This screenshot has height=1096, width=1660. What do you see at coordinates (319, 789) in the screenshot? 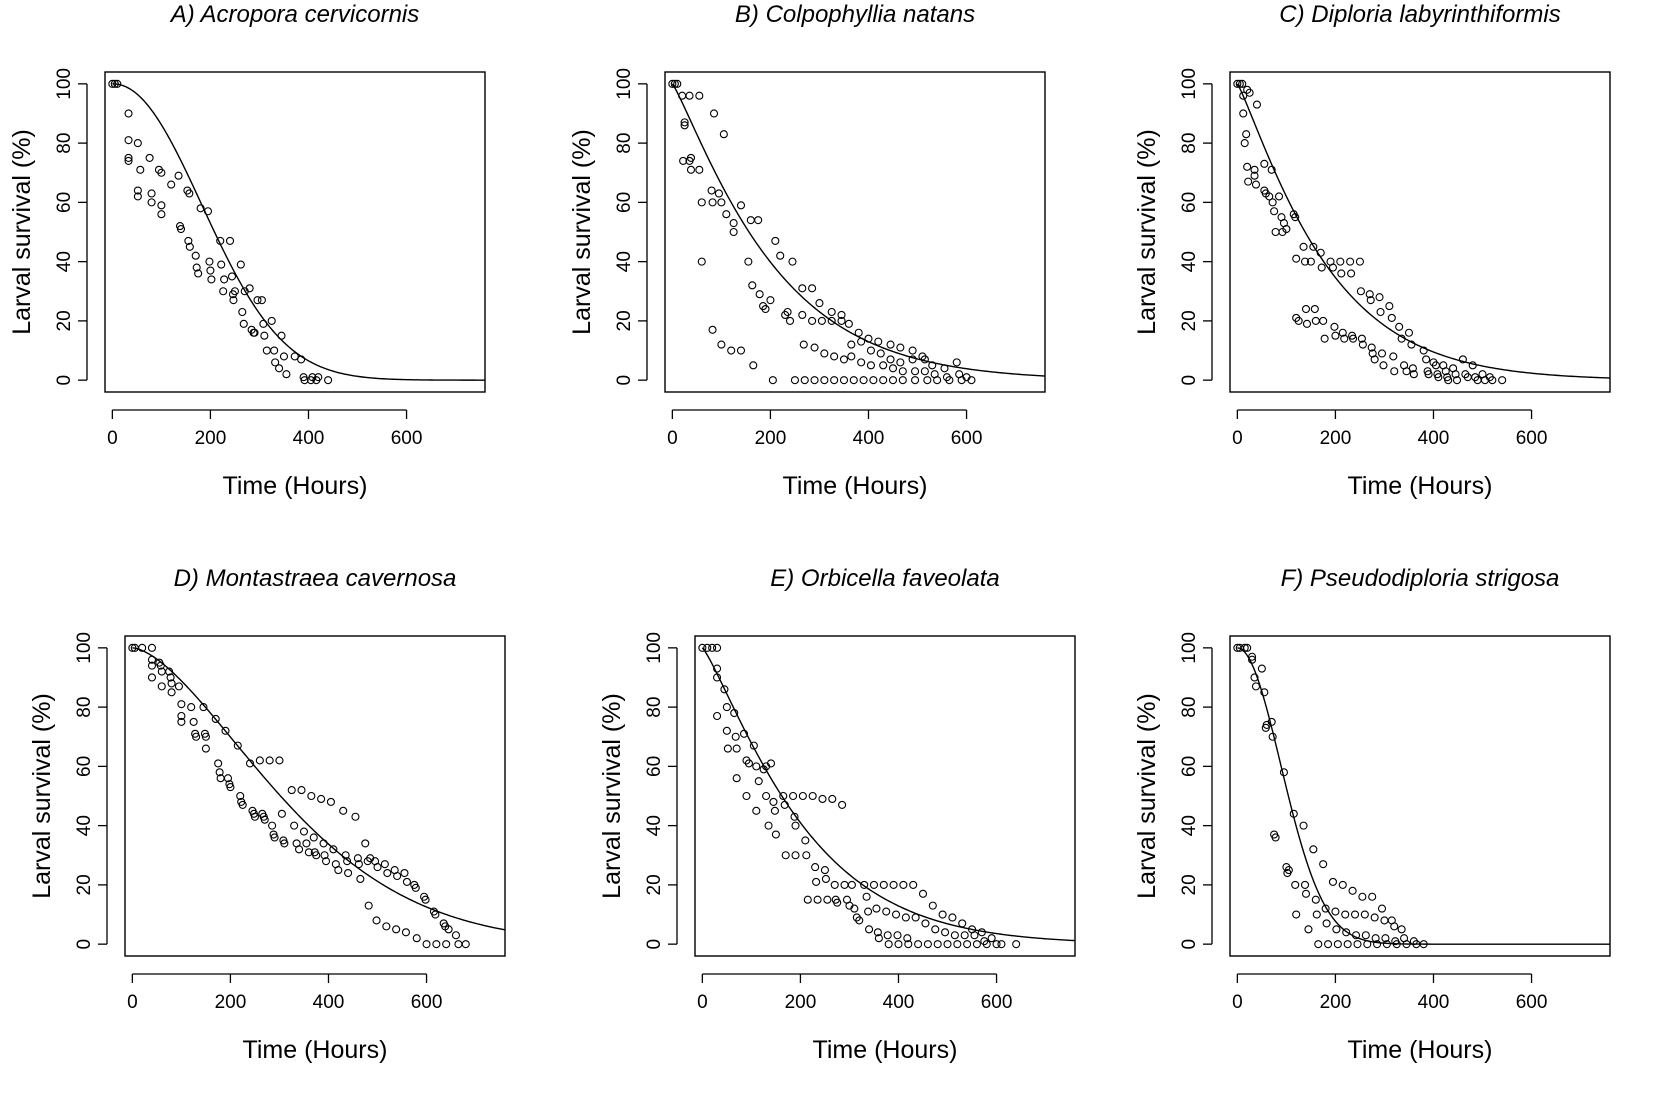
I see `fit-curve` at bounding box center [319, 789].